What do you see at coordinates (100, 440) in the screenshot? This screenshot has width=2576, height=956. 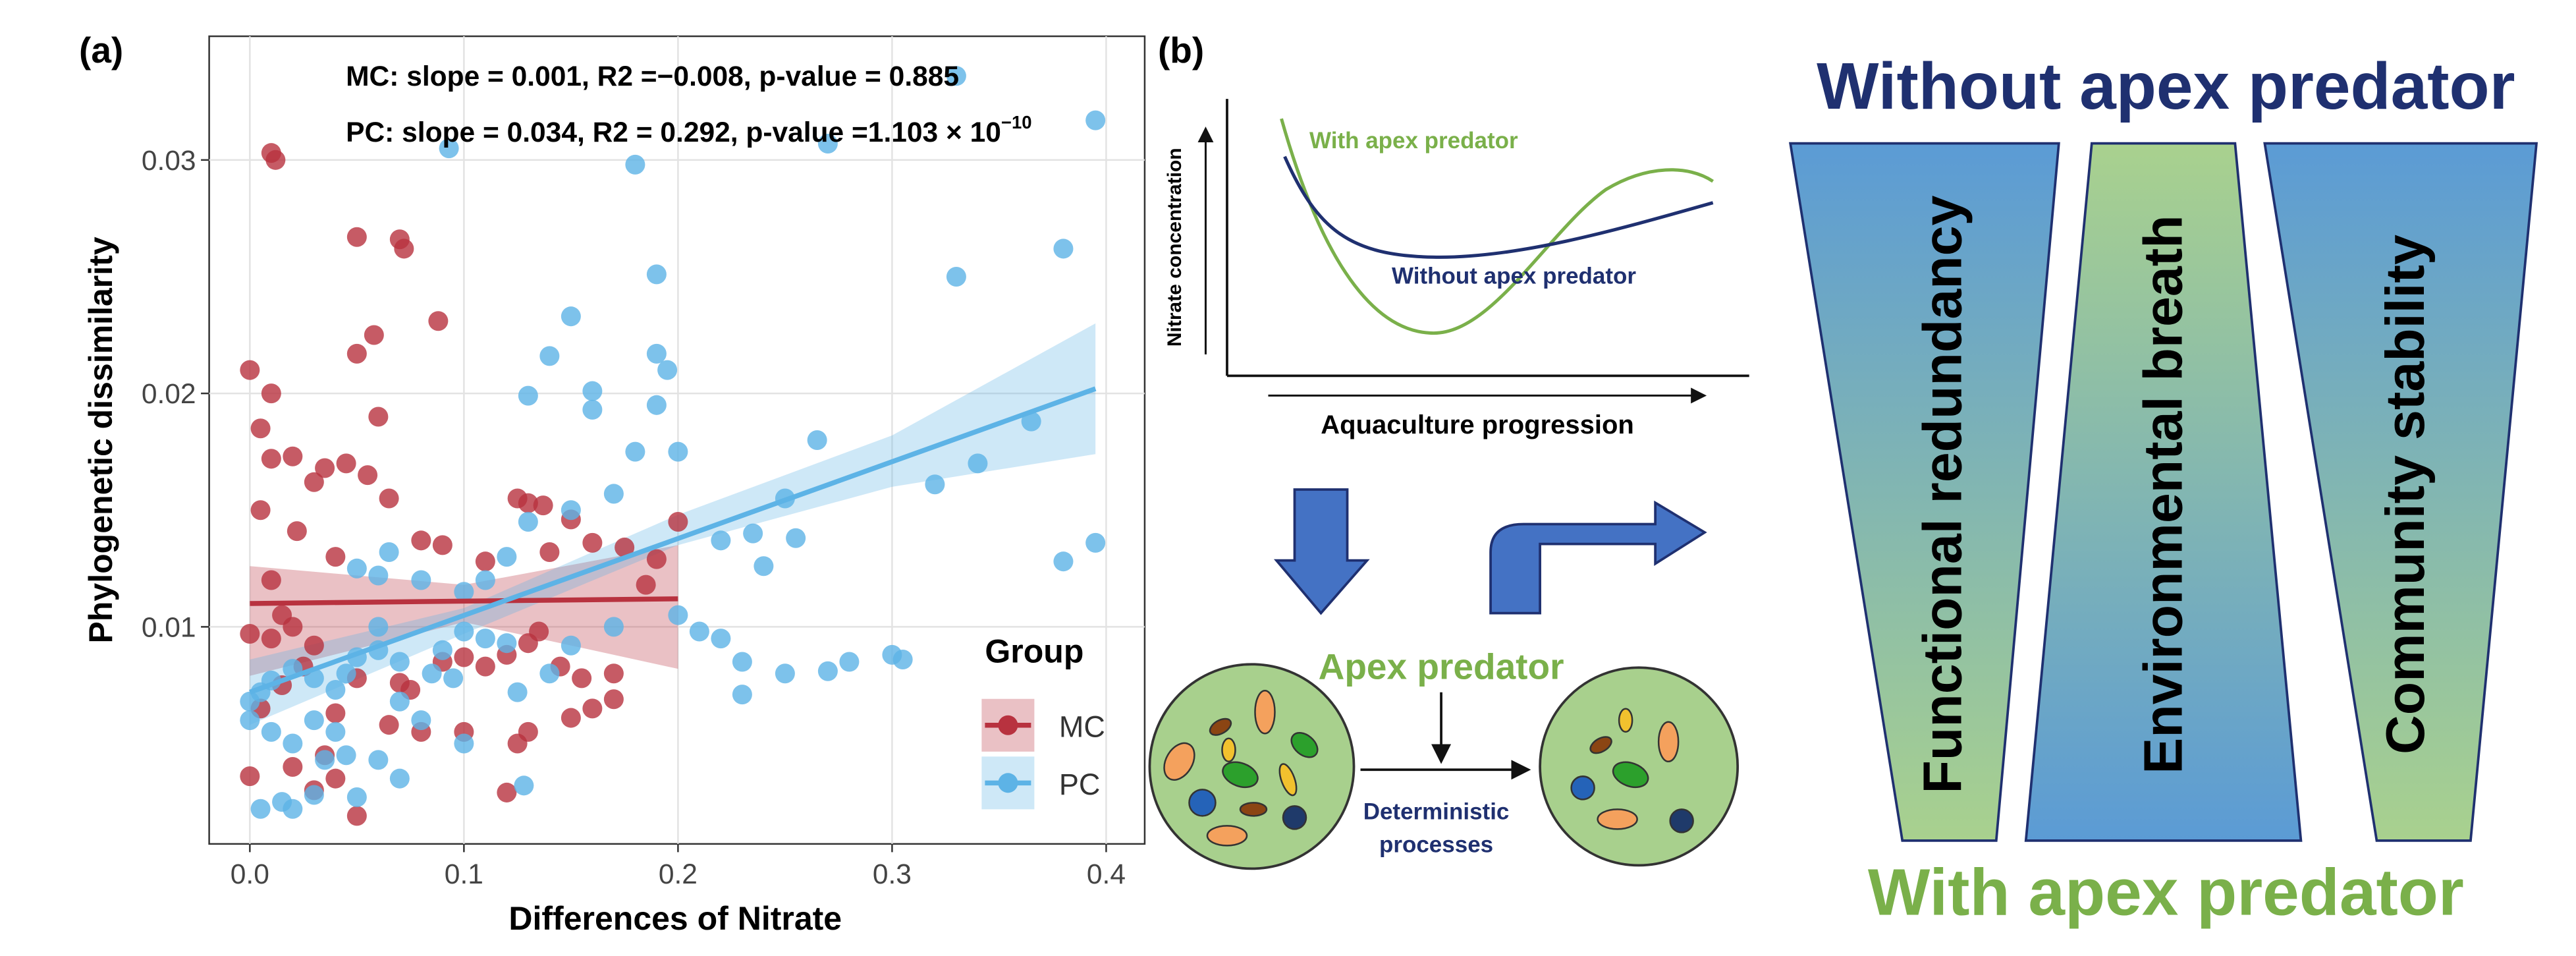 I see `y-axis-label: Phylogenetic dissimilarity` at bounding box center [100, 440].